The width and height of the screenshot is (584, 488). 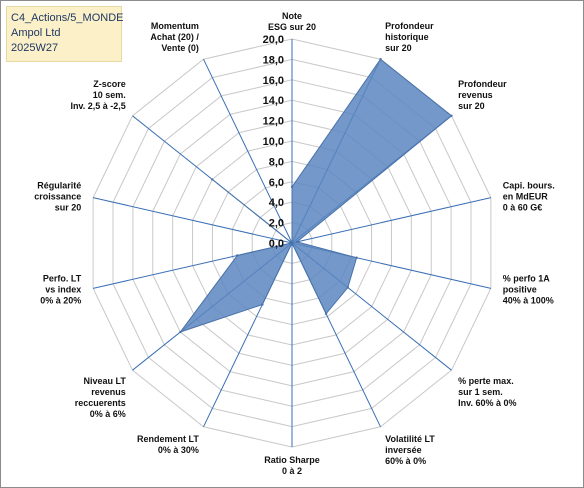 What do you see at coordinates (273, 60) in the screenshot?
I see `r-tick-label: 18,0` at bounding box center [273, 60].